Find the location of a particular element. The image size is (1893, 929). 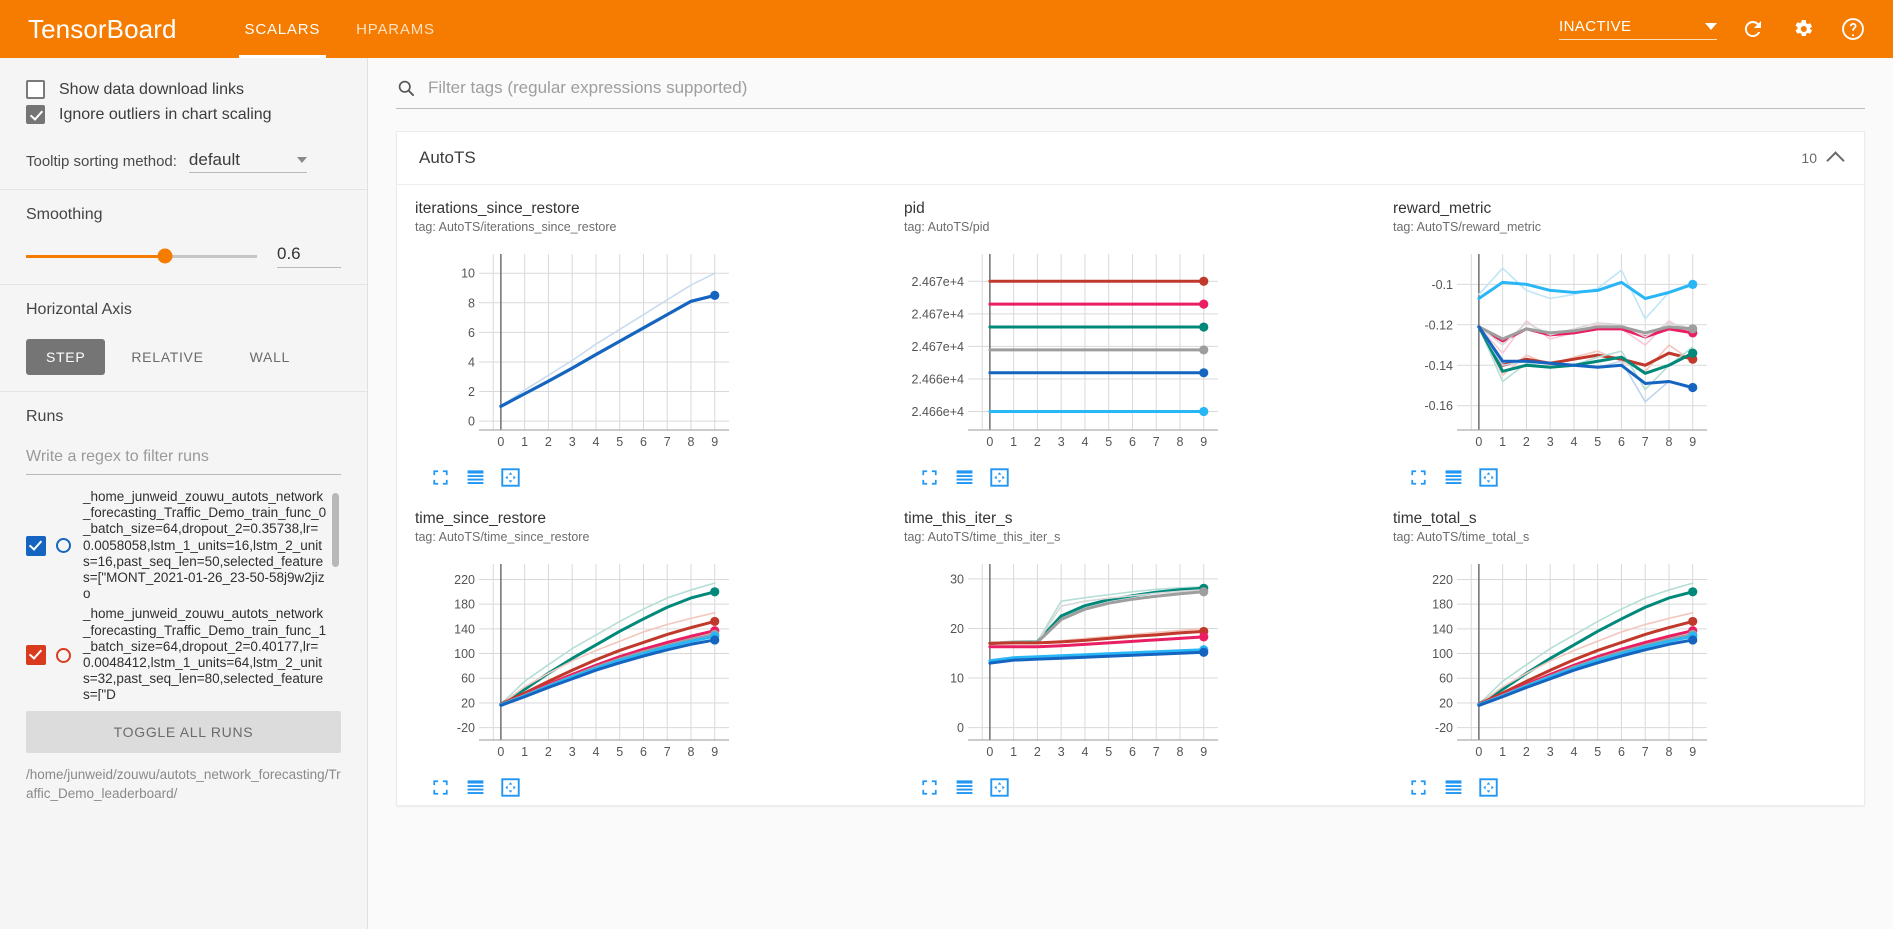

chart-title: time_this_iter_s is located at coordinates (958, 518).